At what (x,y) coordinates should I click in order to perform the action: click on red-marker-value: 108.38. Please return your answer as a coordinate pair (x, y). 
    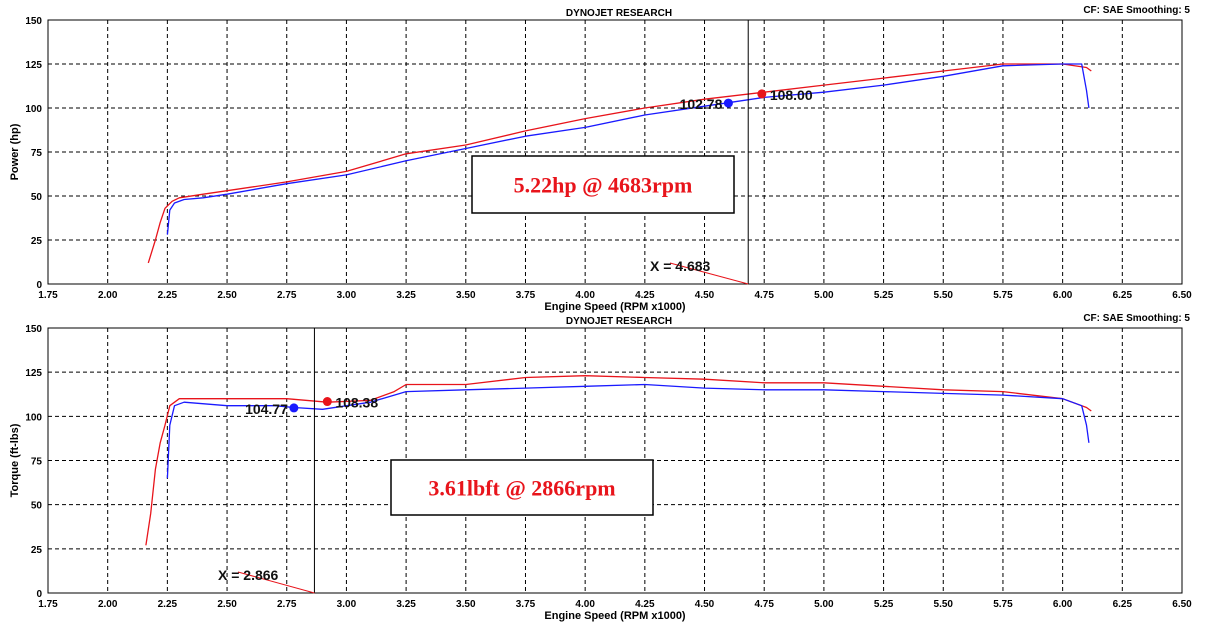
    Looking at the image, I should click on (356, 403).